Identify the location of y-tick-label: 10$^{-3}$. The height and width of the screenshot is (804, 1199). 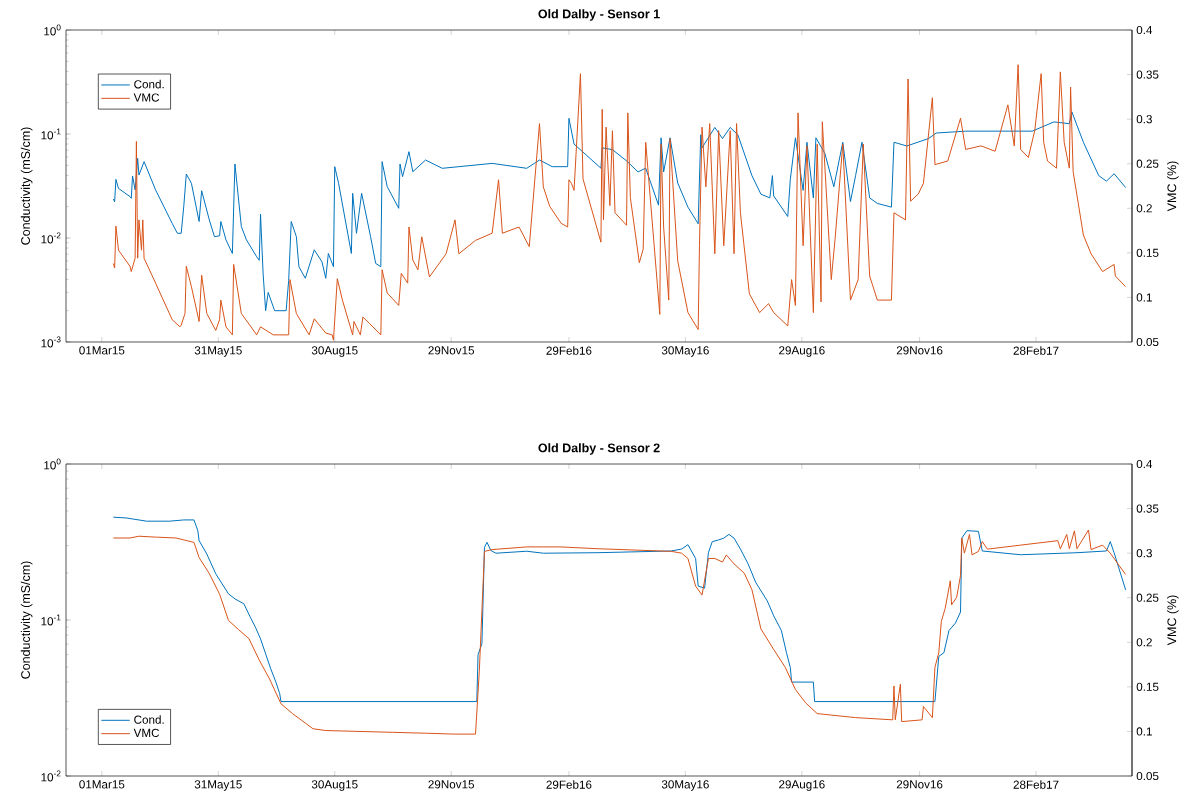
(51, 342).